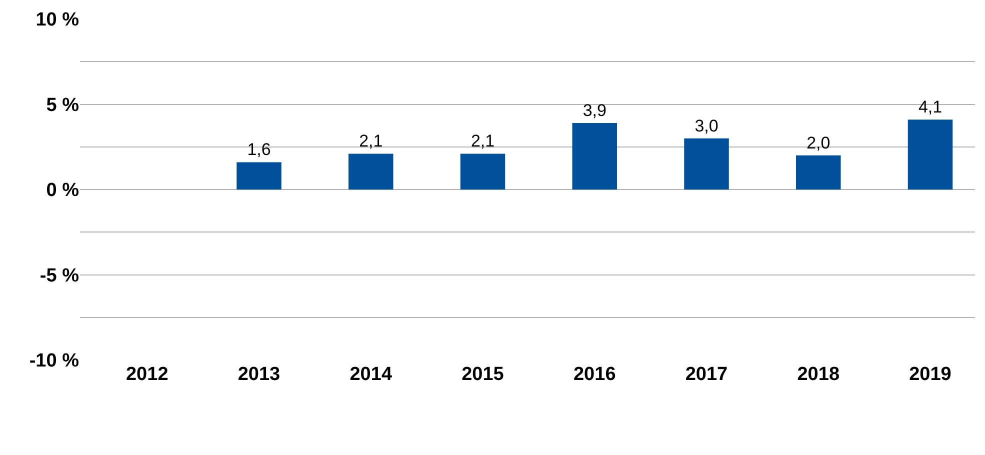 The height and width of the screenshot is (455, 985). I want to click on data-label: 1,6, so click(259, 150).